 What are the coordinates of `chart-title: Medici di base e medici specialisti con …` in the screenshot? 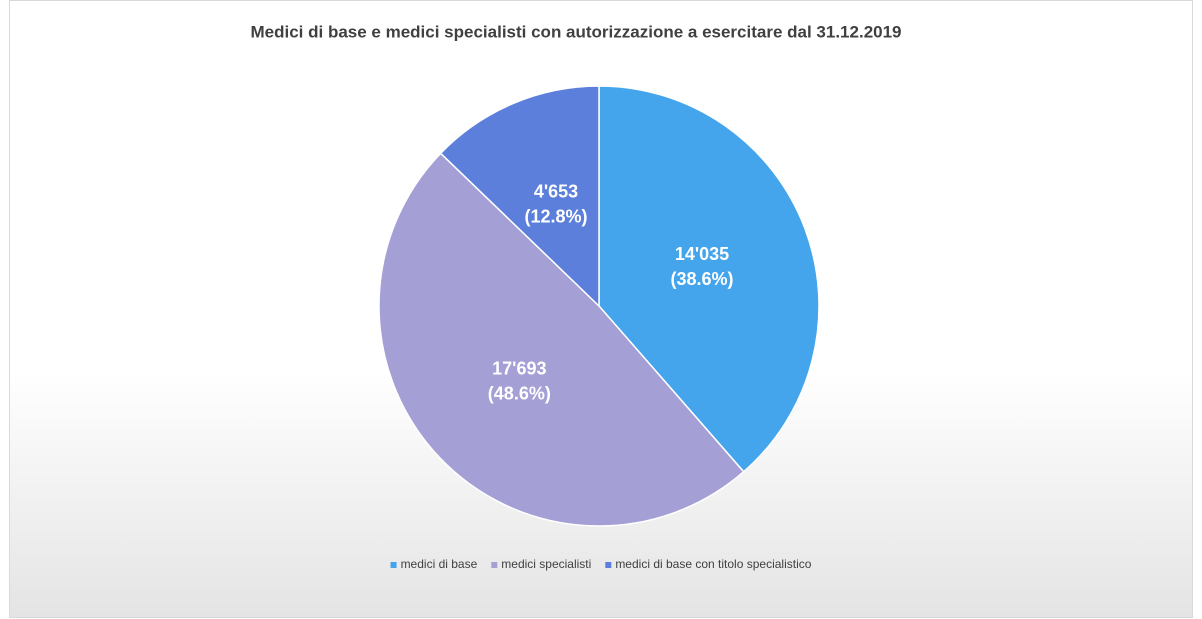 It's located at (575, 31).